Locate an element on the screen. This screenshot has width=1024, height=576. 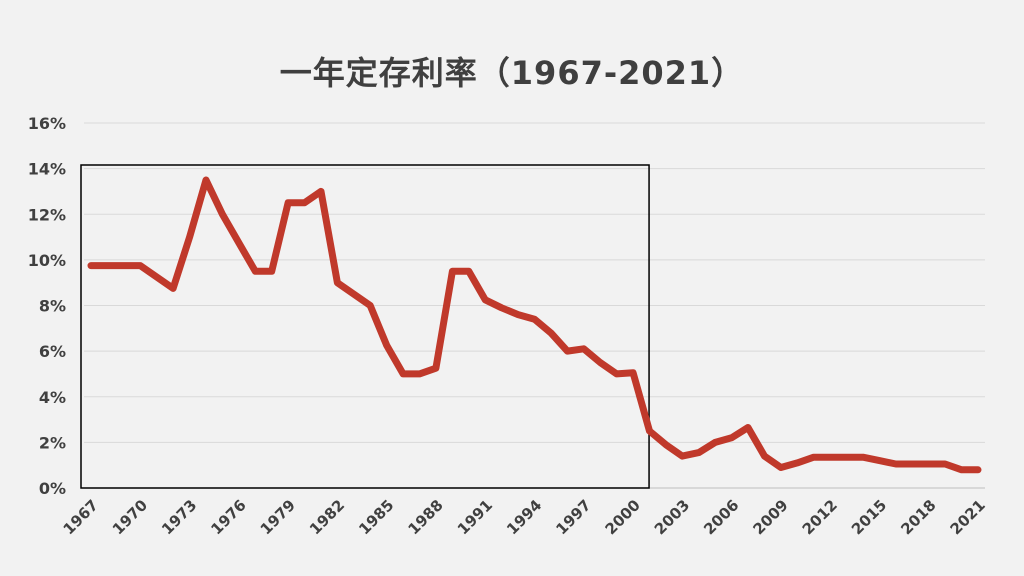
x-tick-label: 2018 is located at coordinates (918, 517).